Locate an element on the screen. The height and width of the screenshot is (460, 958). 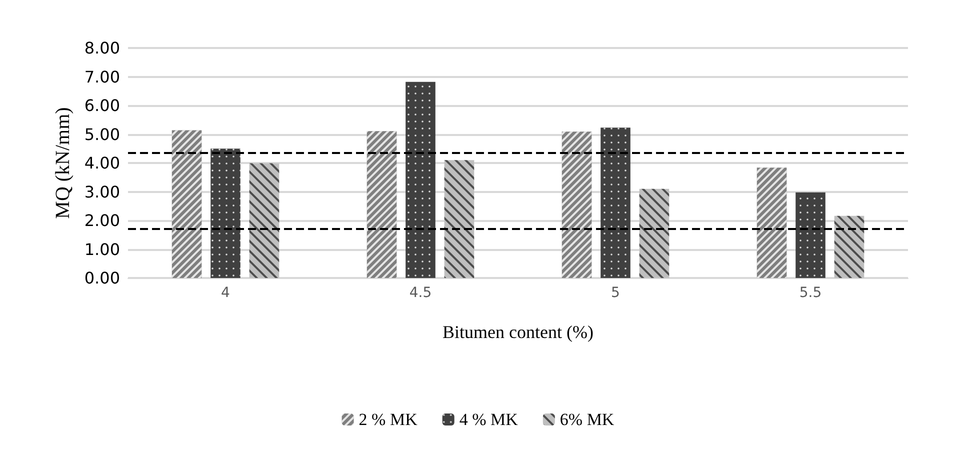
legend-label: 4 % MK is located at coordinates (489, 419).